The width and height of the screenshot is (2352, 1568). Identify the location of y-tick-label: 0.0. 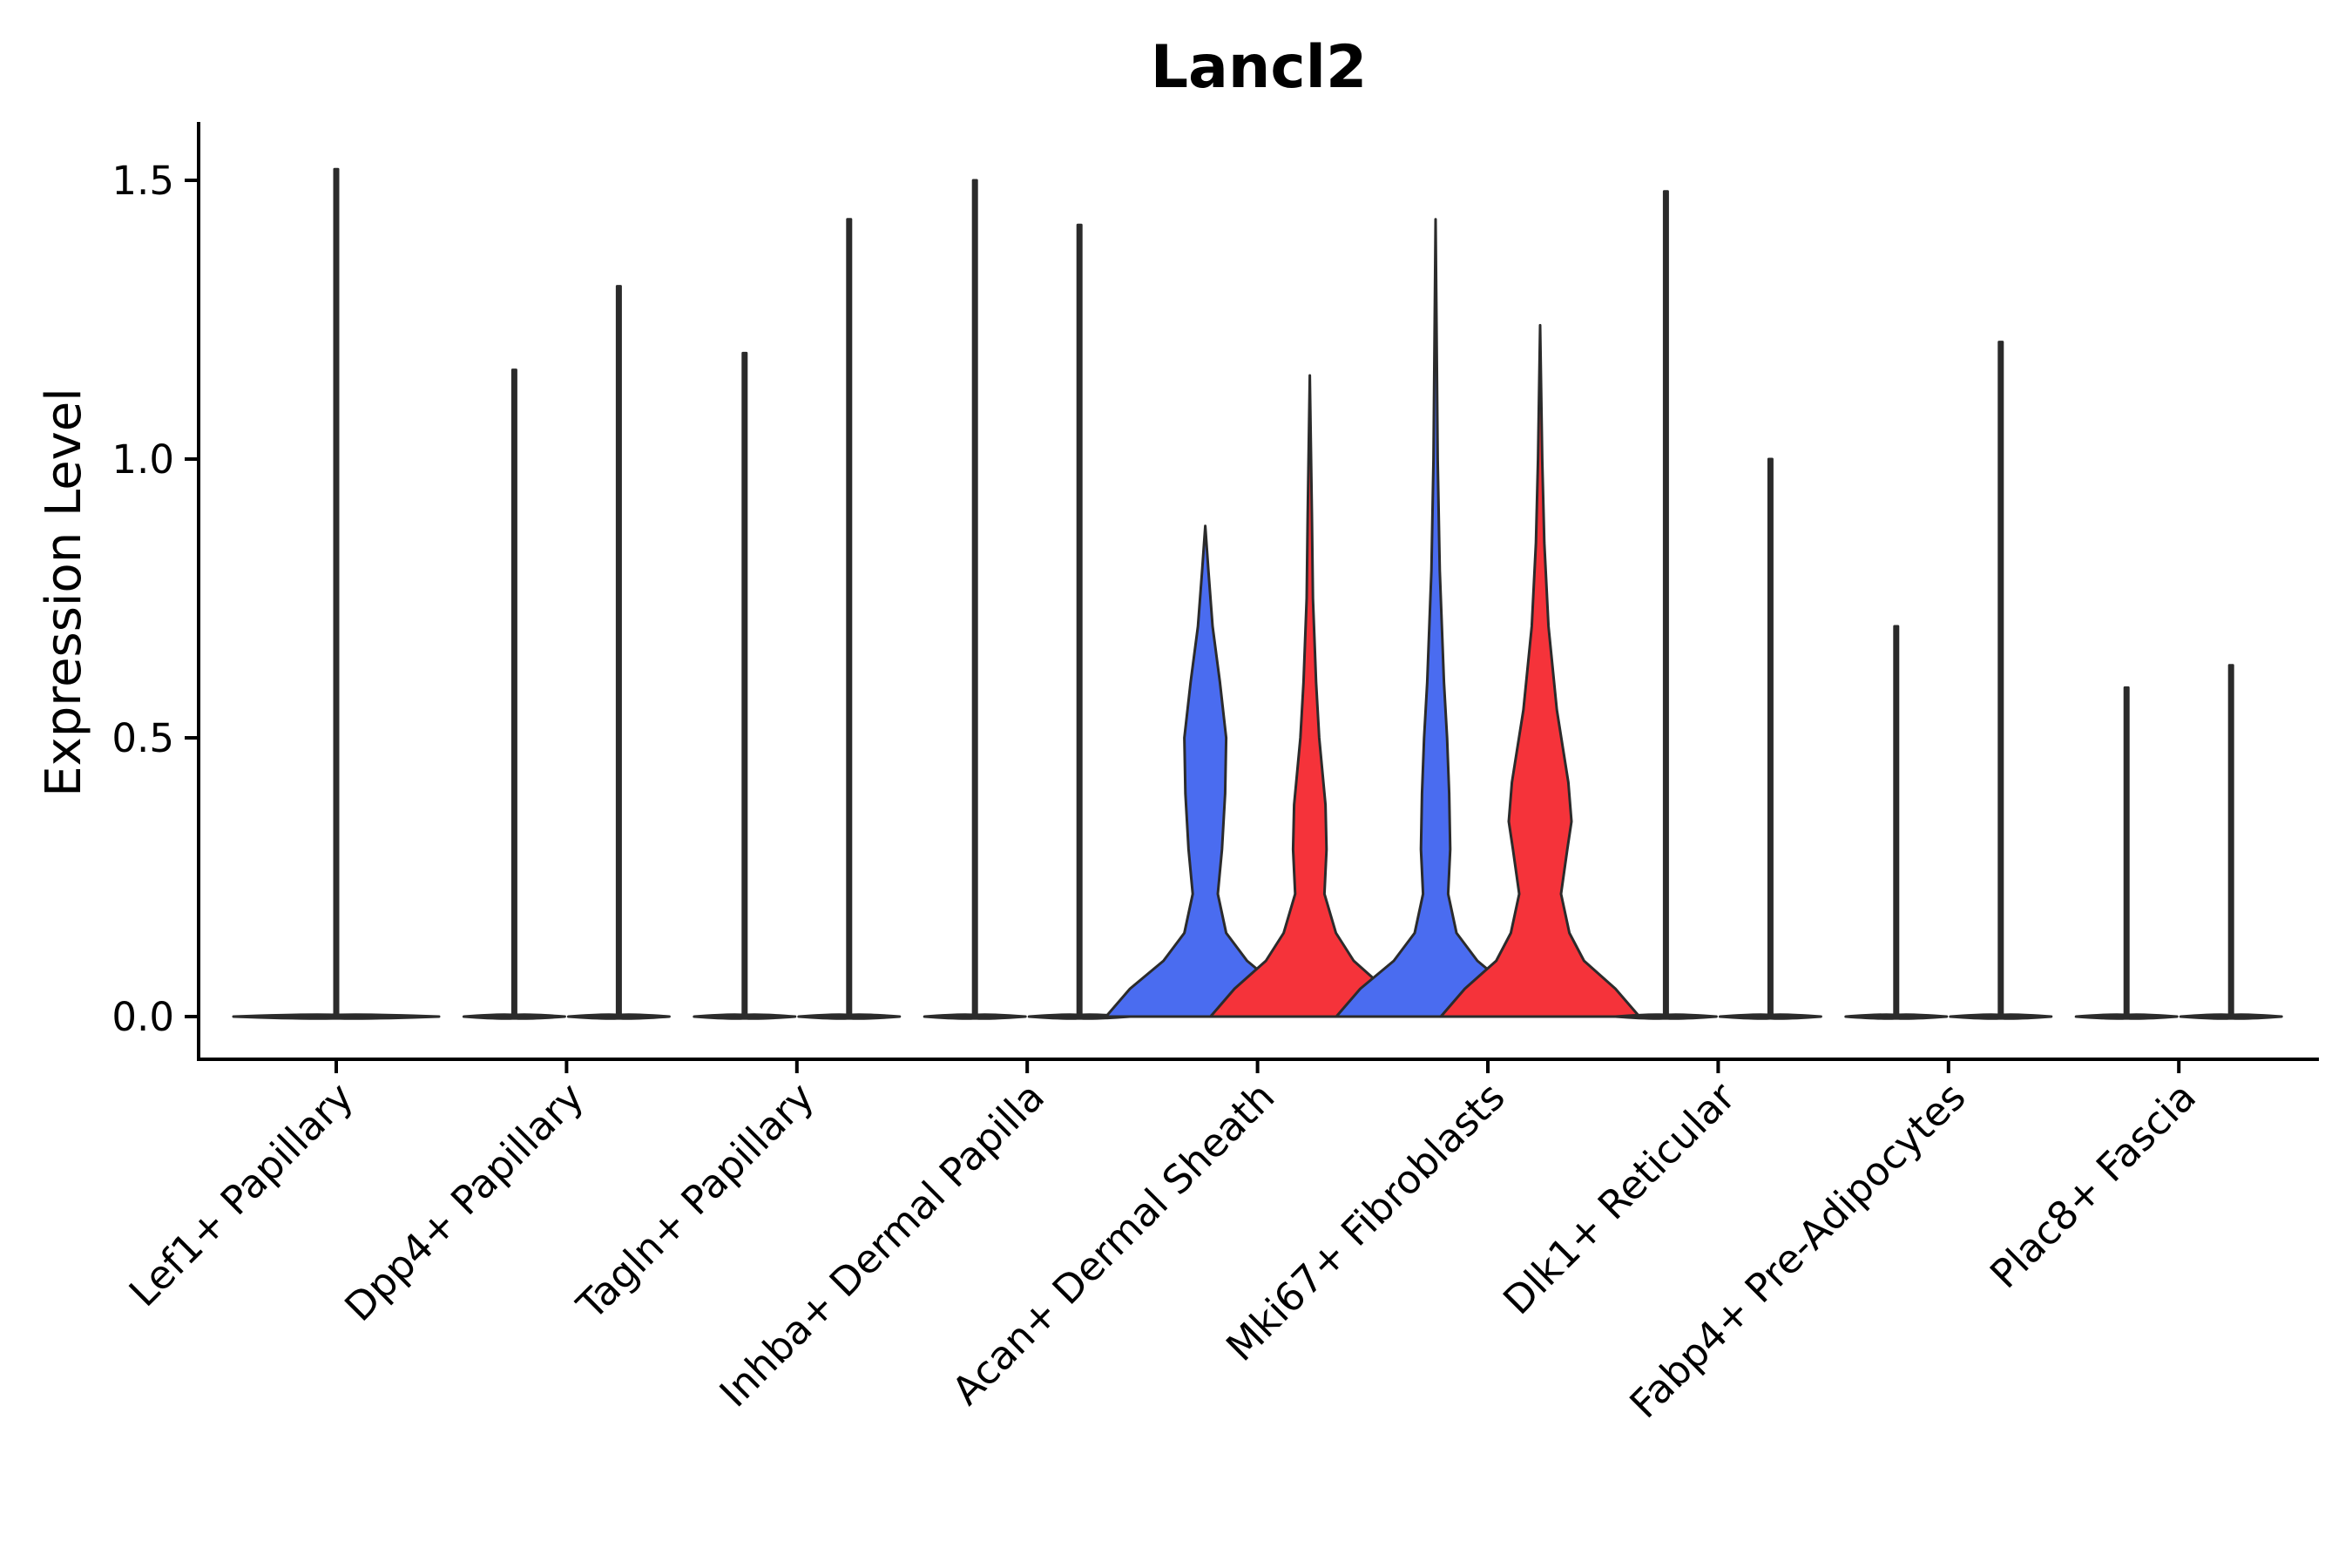
(143, 1017).